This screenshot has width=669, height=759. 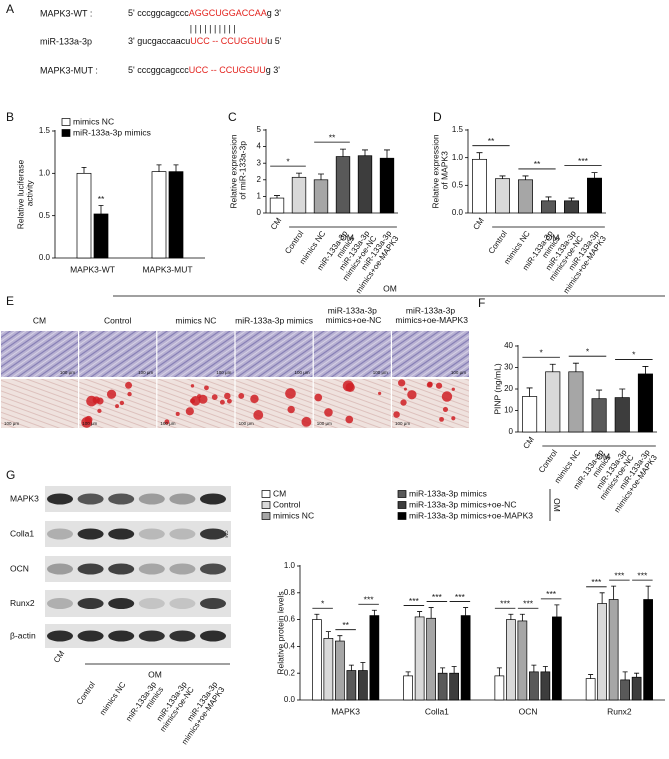 I want to click on y-tick-label: 5, so click(x=259, y=129).